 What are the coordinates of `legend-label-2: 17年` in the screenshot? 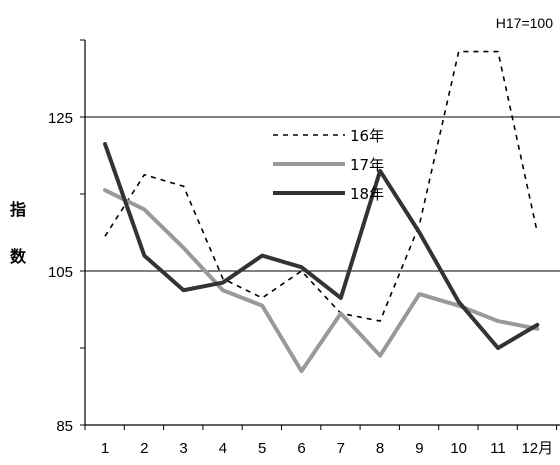 It's located at (367, 165).